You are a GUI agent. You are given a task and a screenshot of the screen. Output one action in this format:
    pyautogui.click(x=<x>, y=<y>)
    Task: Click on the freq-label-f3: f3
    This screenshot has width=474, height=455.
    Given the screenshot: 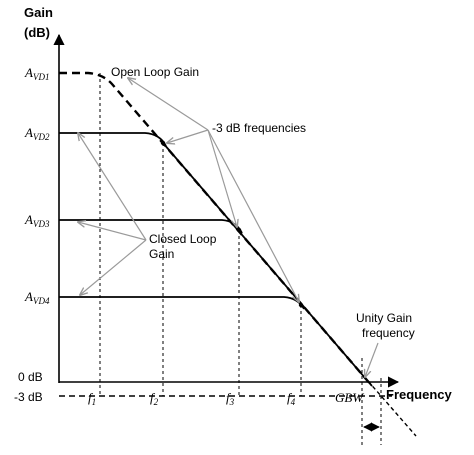 What is the action you would take?
    pyautogui.click(x=230, y=398)
    